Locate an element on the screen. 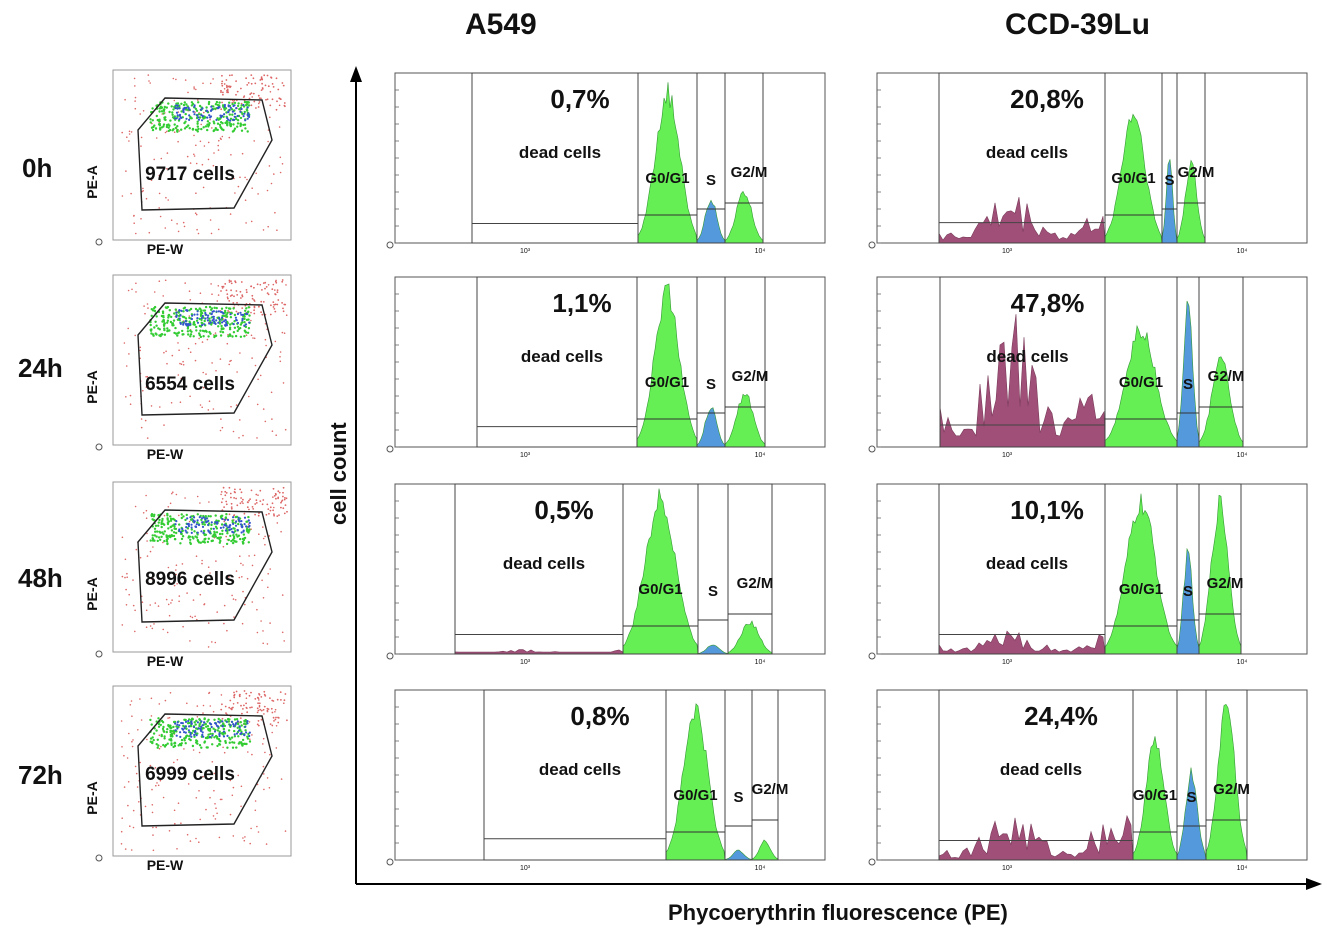  g2m-peak is located at coordinates (1191, 201).